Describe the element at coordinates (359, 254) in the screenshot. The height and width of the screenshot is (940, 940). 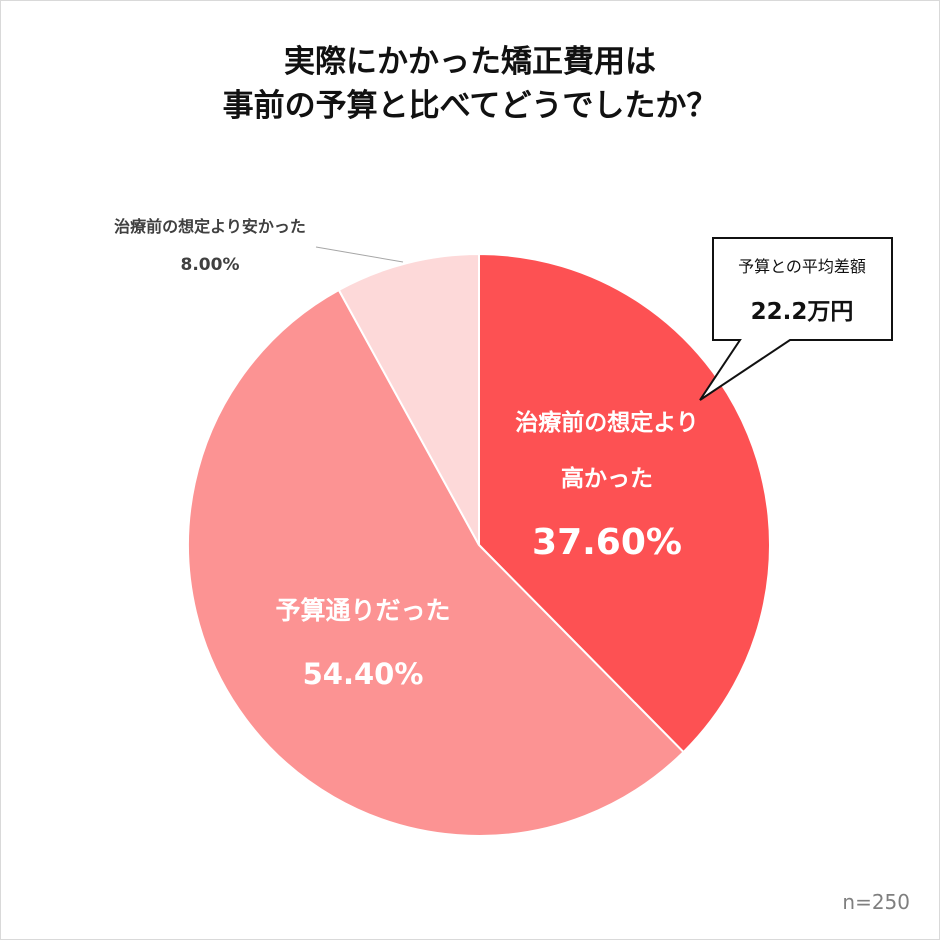
I see `lower-slice-leader-line` at that location.